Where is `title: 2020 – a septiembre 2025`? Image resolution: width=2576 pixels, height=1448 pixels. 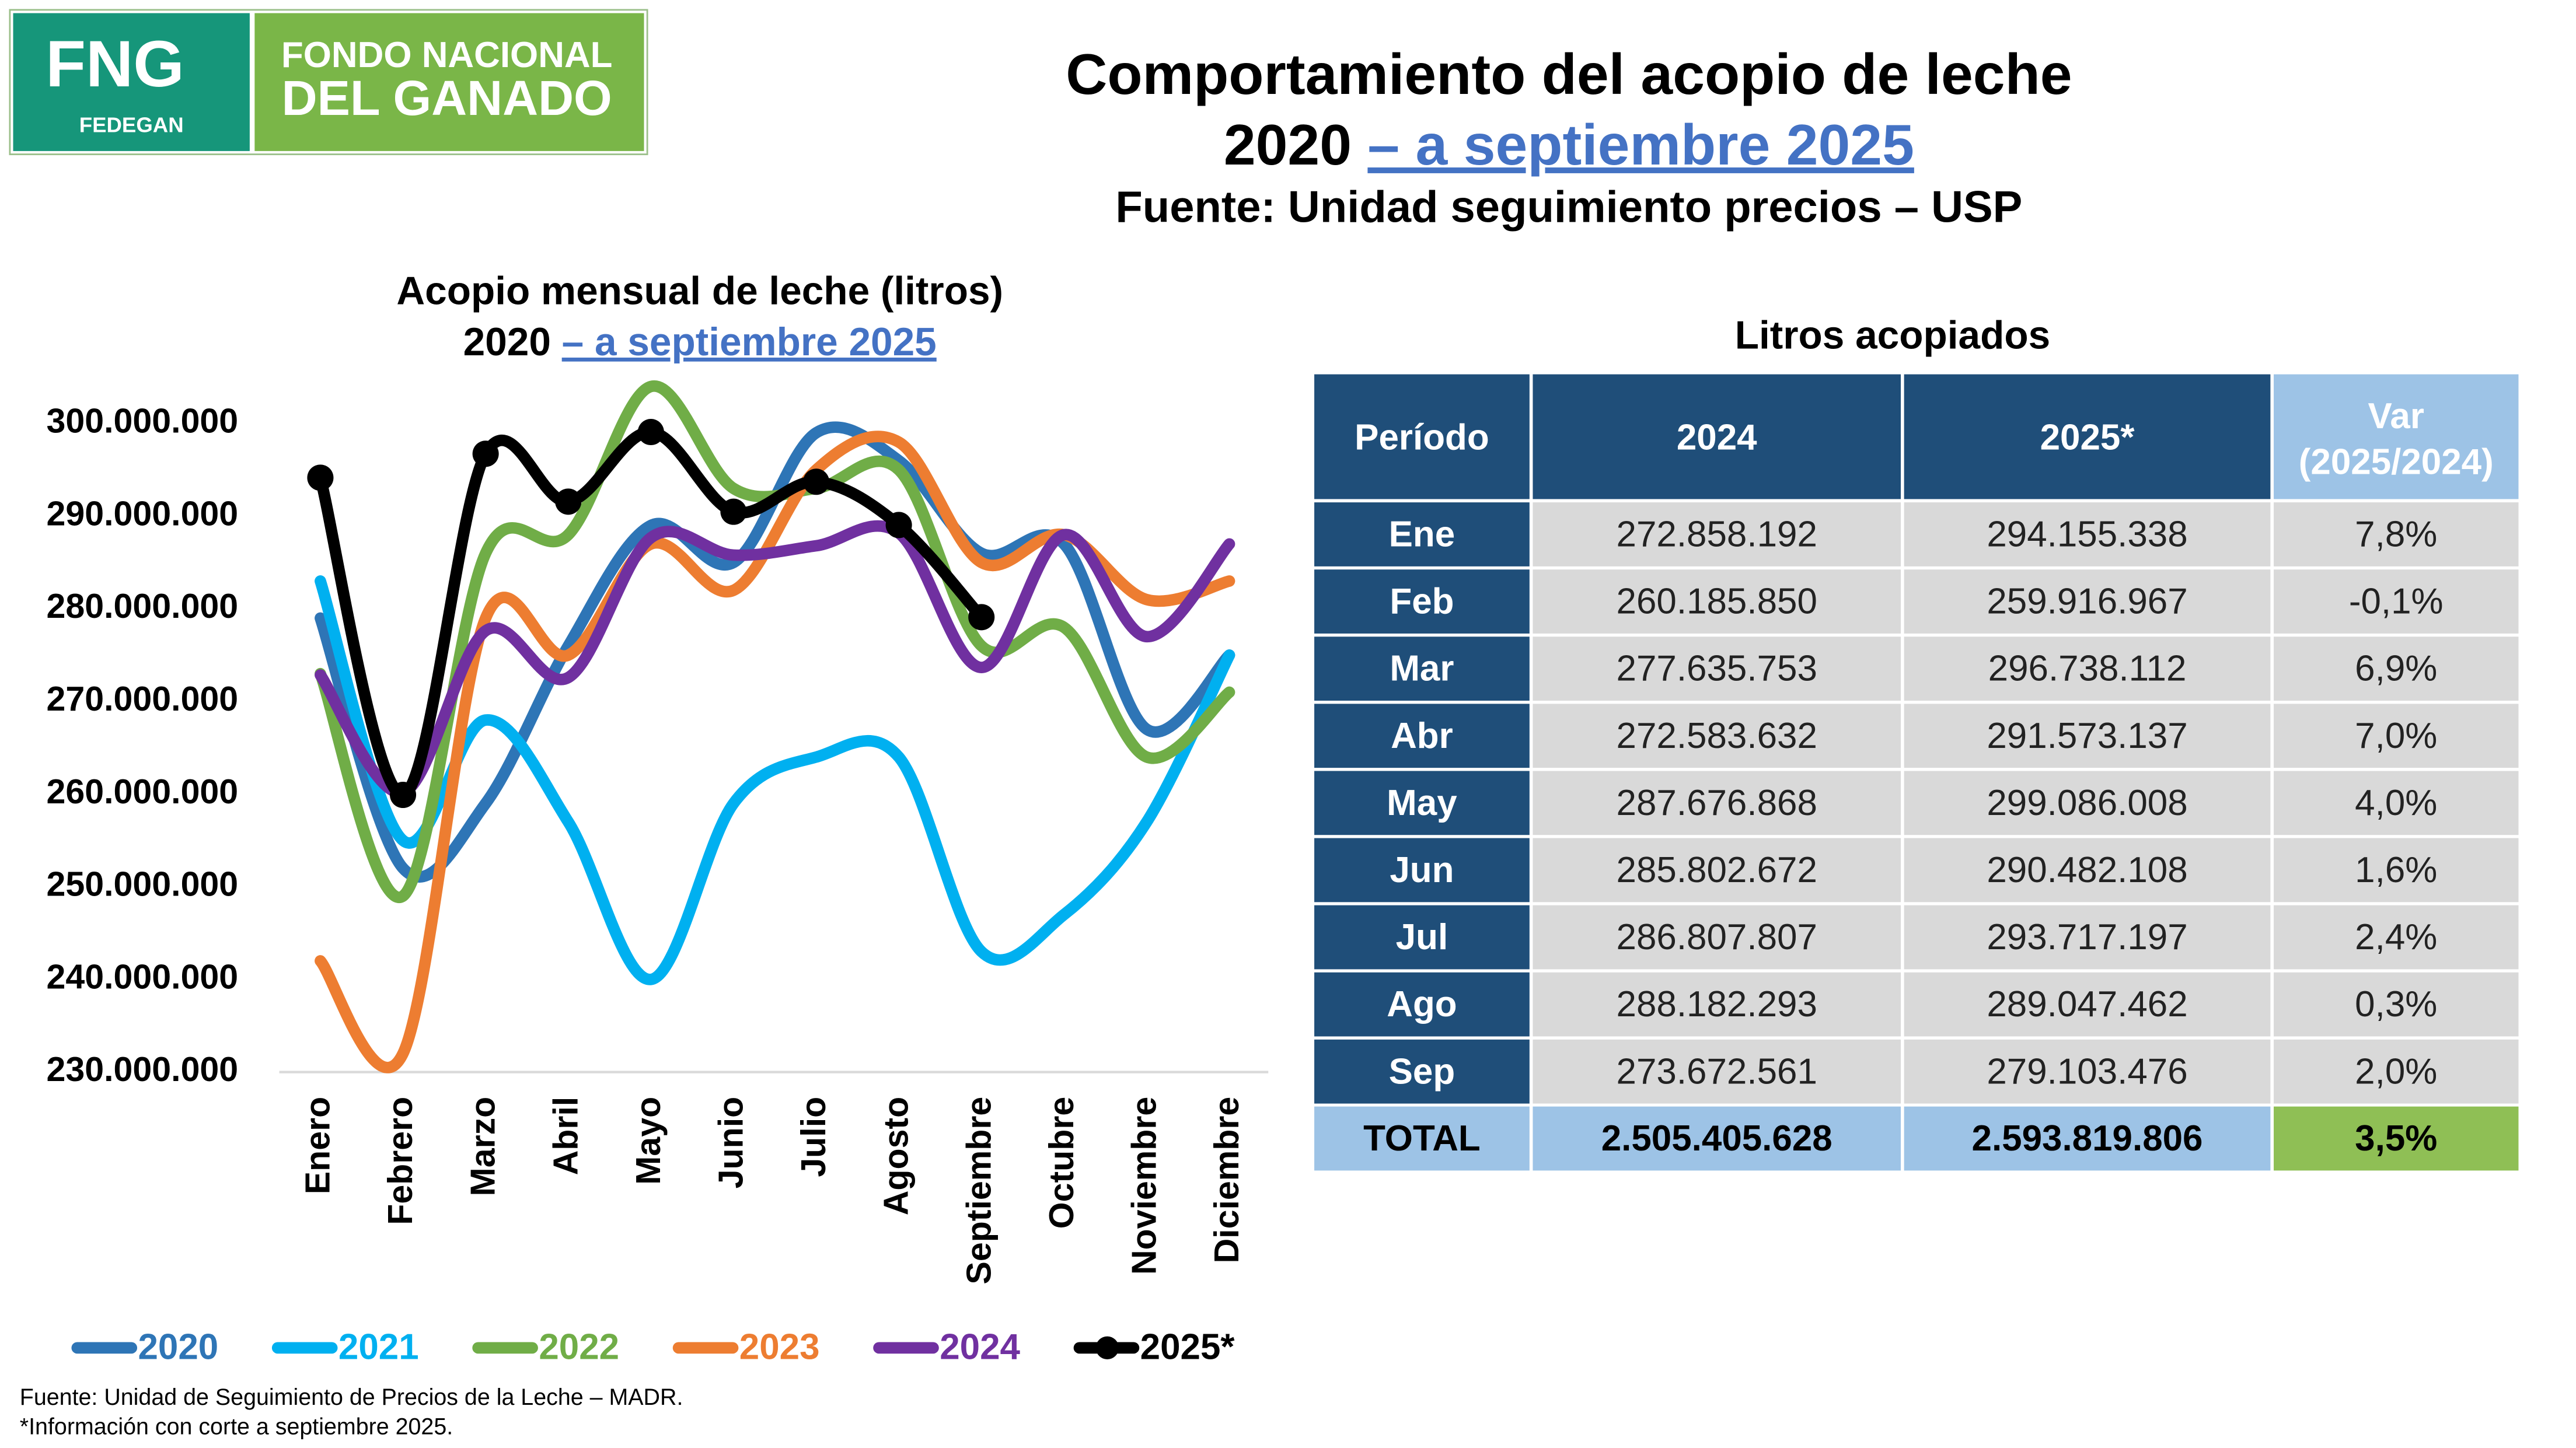 title: 2020 – a septiembre 2025 is located at coordinates (1569, 145).